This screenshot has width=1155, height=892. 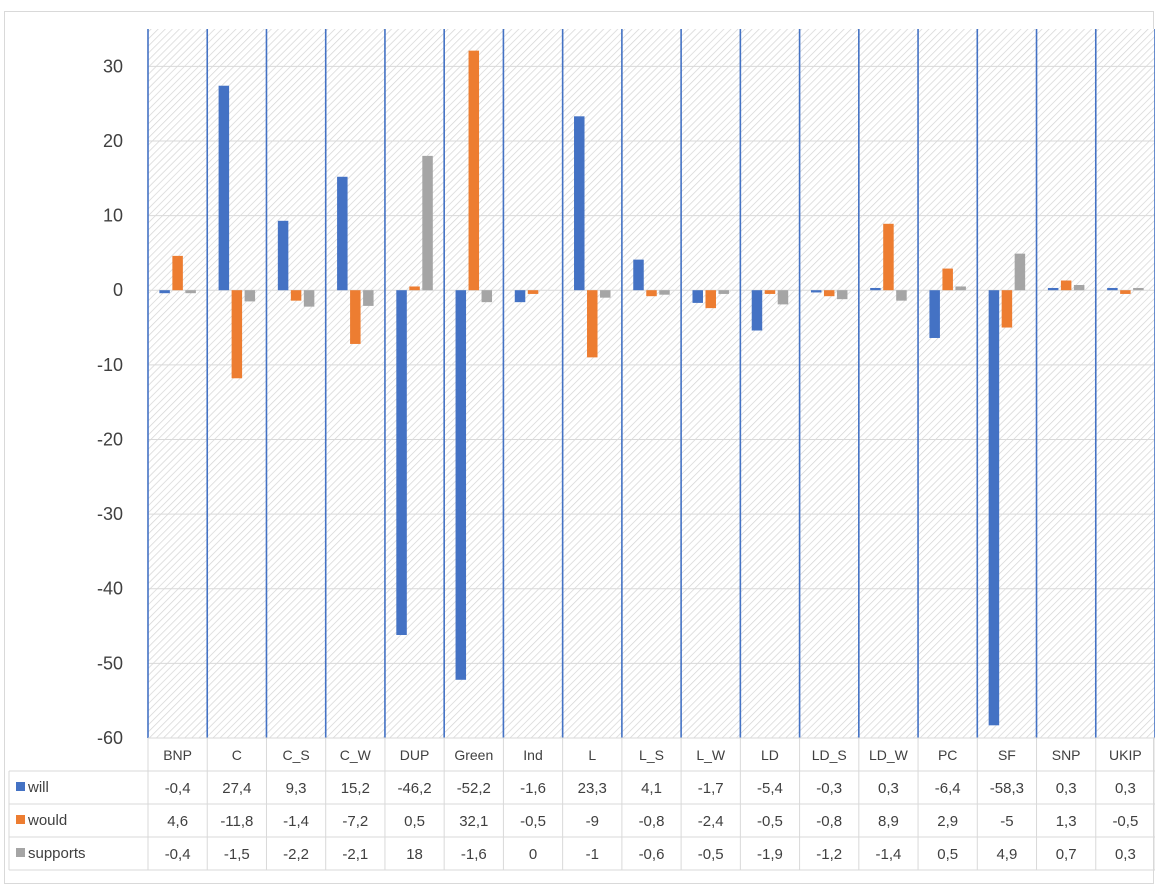 What do you see at coordinates (237, 334) in the screenshot?
I see `bar-would-c` at bounding box center [237, 334].